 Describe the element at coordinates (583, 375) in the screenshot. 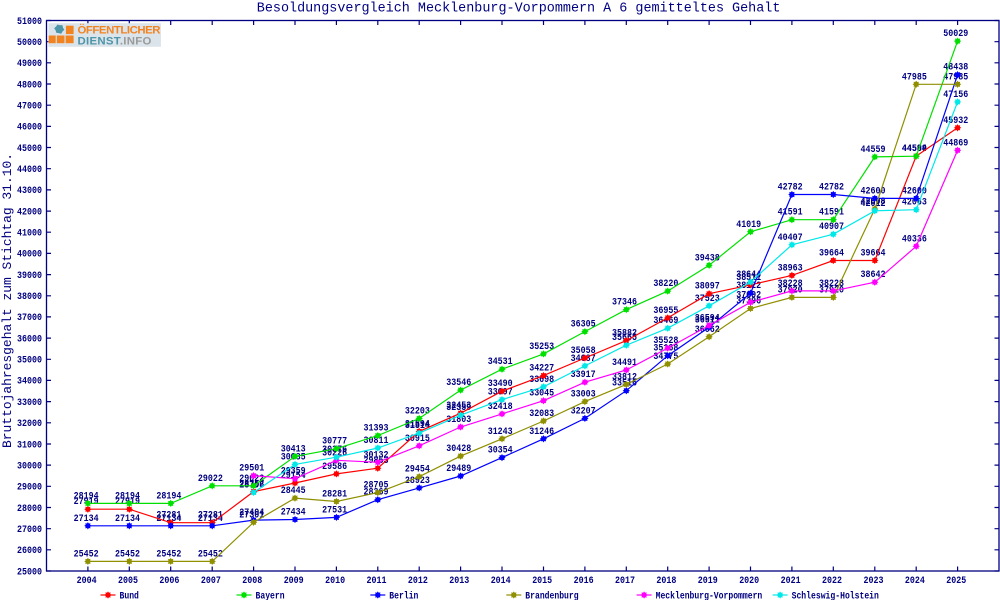

I see `svg-text: 33917` at that location.